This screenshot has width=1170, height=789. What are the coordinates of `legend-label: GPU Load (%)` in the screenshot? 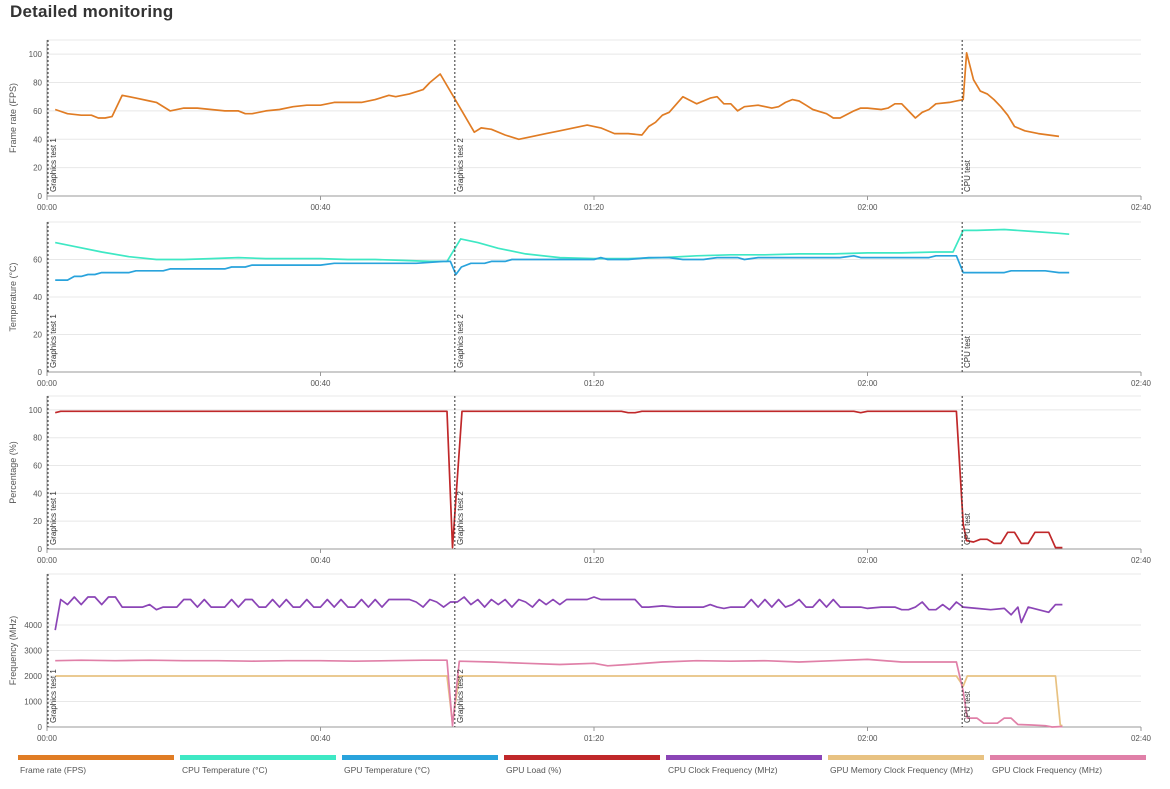 It's located at (534, 770).